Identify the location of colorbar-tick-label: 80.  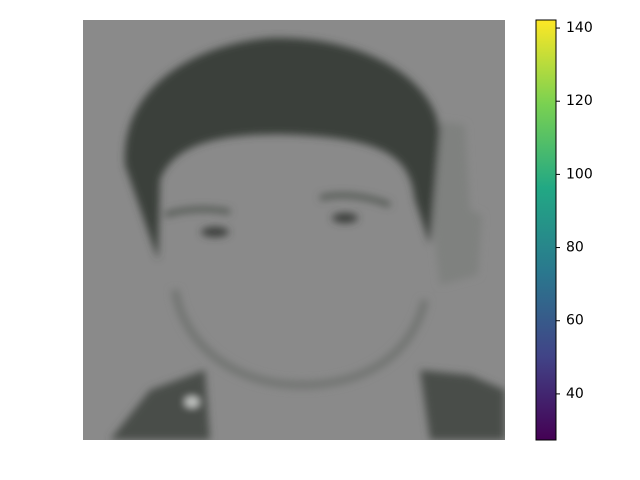
(575, 248).